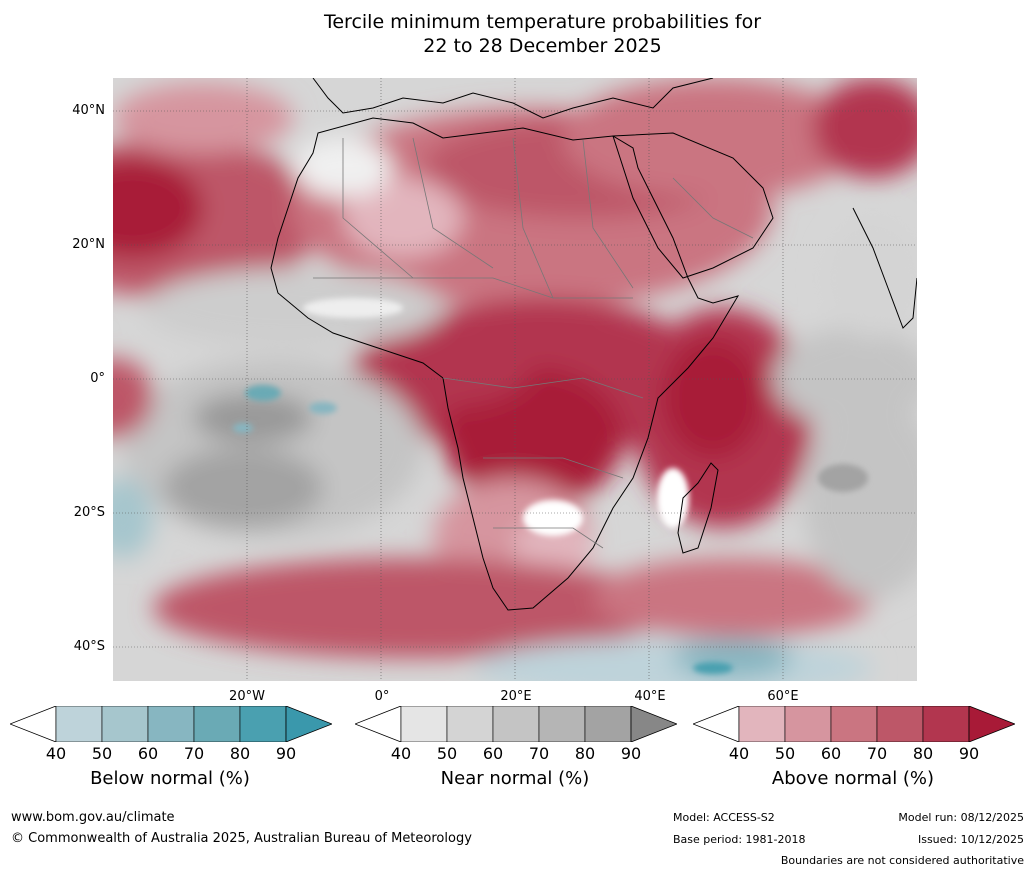 The width and height of the screenshot is (1035, 873). I want to click on colorbar-near-normal, so click(516, 724).